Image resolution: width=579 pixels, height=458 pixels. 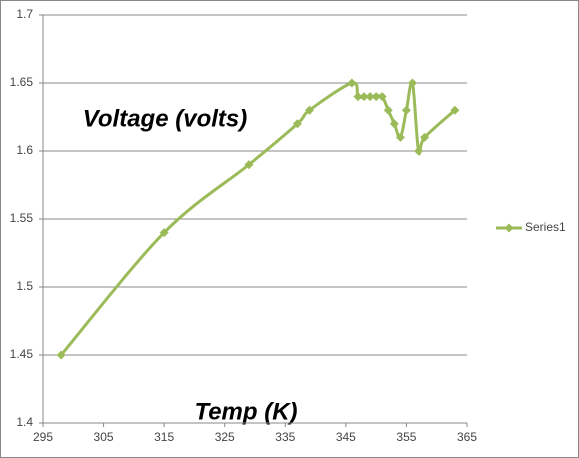 I want to click on x-tick-label: 335, so click(x=285, y=437).